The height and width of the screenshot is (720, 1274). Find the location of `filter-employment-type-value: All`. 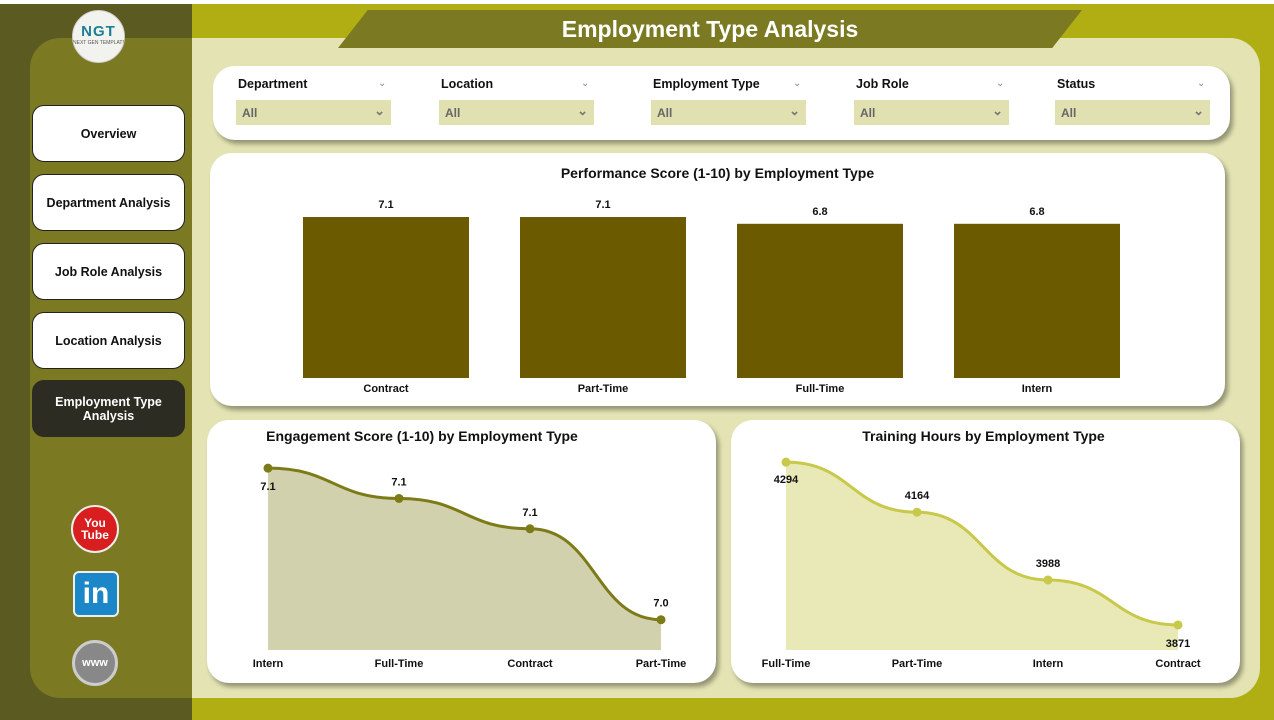

filter-employment-type-value: All is located at coordinates (665, 113).